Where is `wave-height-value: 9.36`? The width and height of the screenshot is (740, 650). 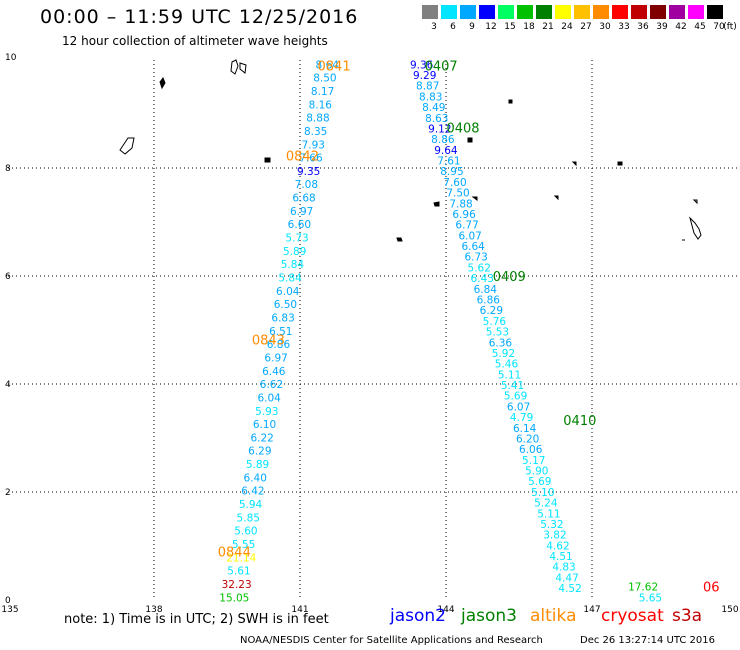 wave-height-value: 9.36 is located at coordinates (422, 65).